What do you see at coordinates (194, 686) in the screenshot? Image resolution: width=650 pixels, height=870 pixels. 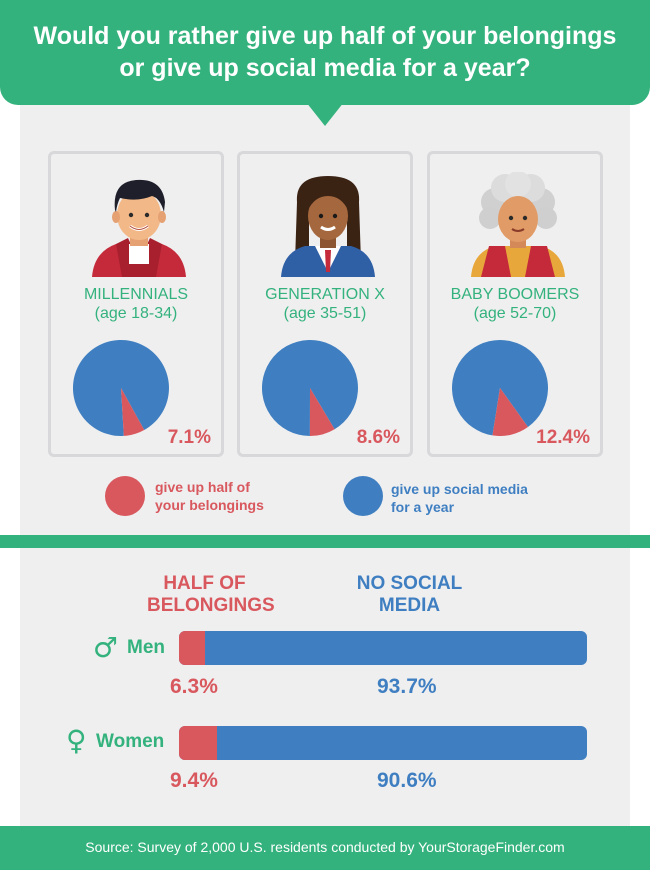 I see `men-belongings-percent: 6.3%` at bounding box center [194, 686].